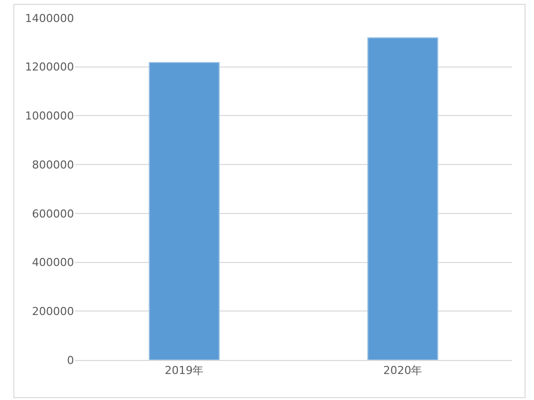  I want to click on y-tick-label: 0, so click(70, 360).